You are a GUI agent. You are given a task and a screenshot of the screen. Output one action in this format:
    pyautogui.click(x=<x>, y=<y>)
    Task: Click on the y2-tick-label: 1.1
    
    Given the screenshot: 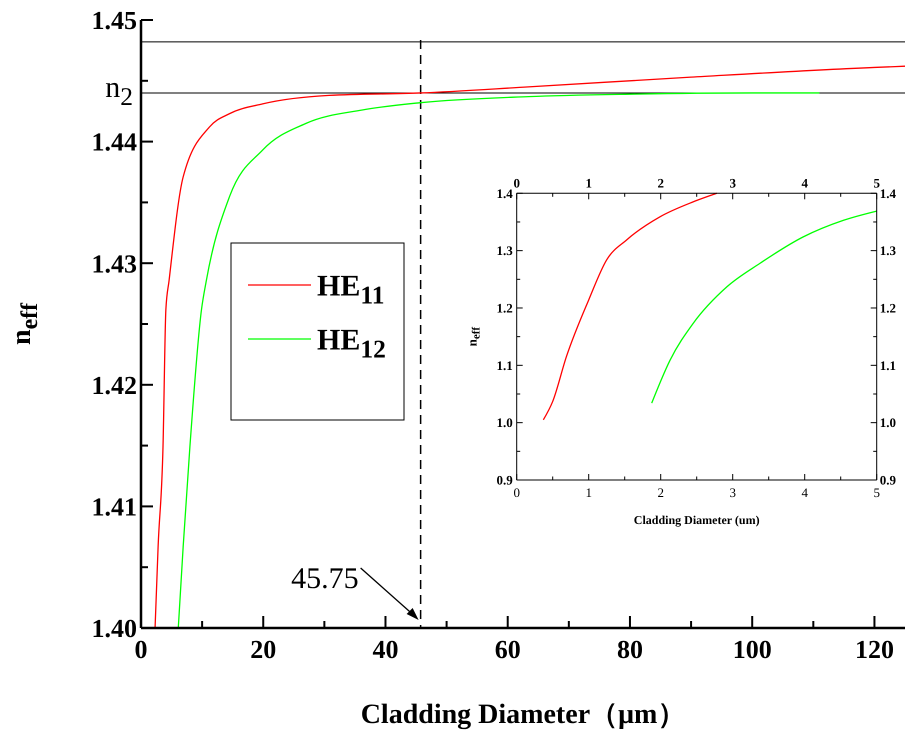 What is the action you would take?
    pyautogui.click(x=888, y=365)
    